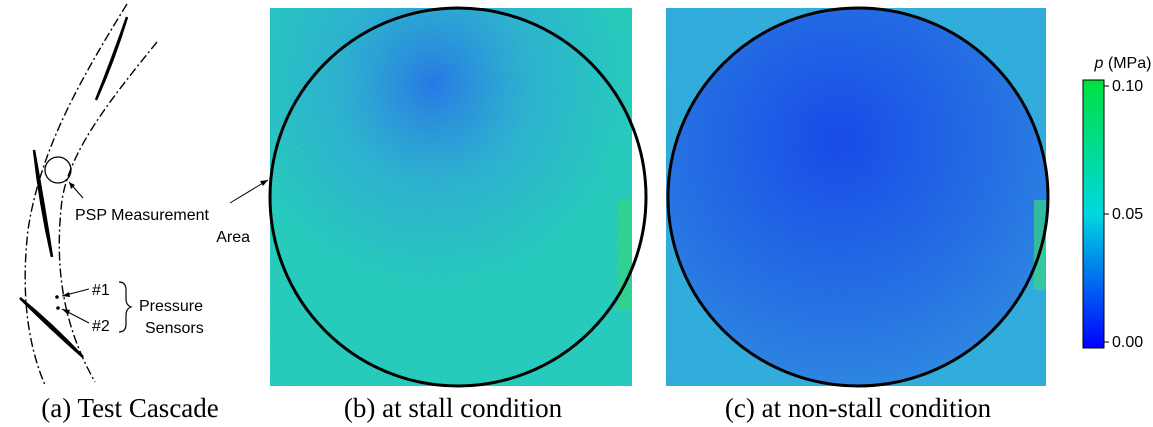 The image size is (1153, 427). What do you see at coordinates (453, 408) in the screenshot?
I see `caption: (b) at stall condition` at bounding box center [453, 408].